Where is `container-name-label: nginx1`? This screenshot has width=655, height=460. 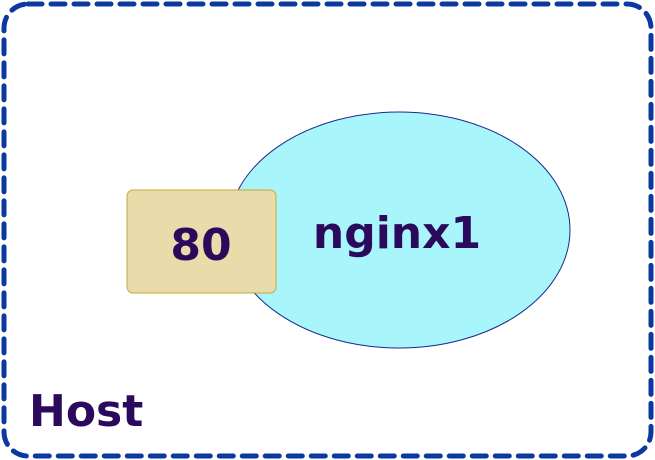
container-name-label: nginx1 is located at coordinates (397, 233).